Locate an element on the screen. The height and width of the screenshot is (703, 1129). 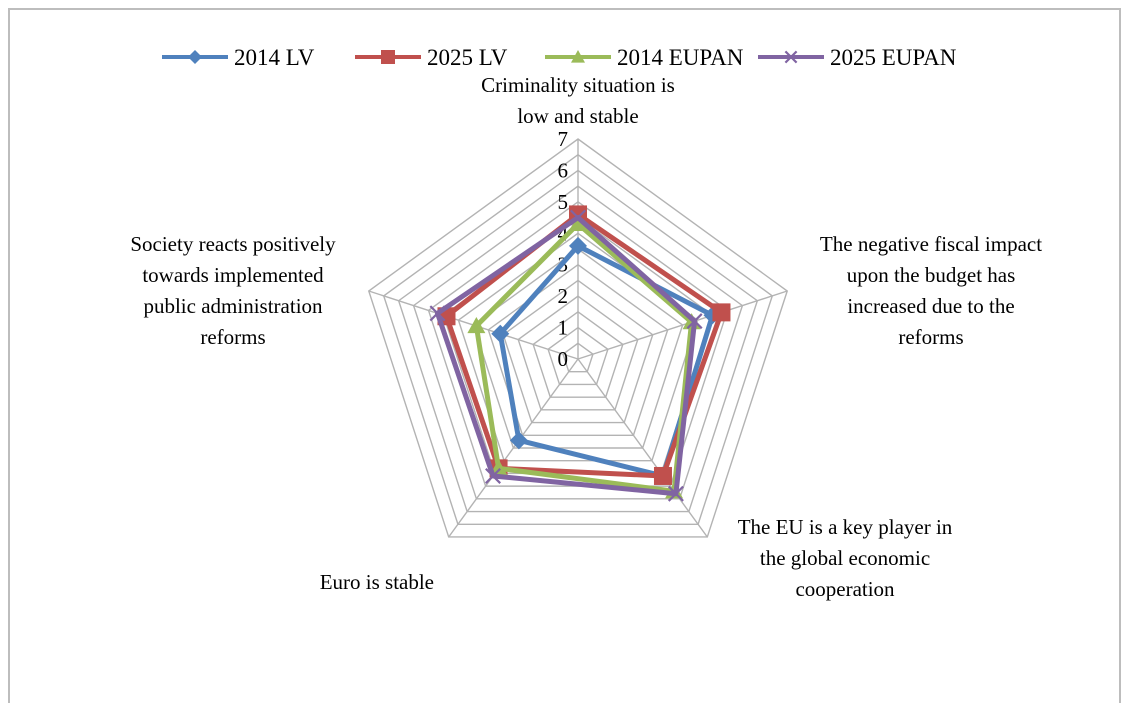
axis-label-0: Criminality situation is low and stable is located at coordinates (578, 100).